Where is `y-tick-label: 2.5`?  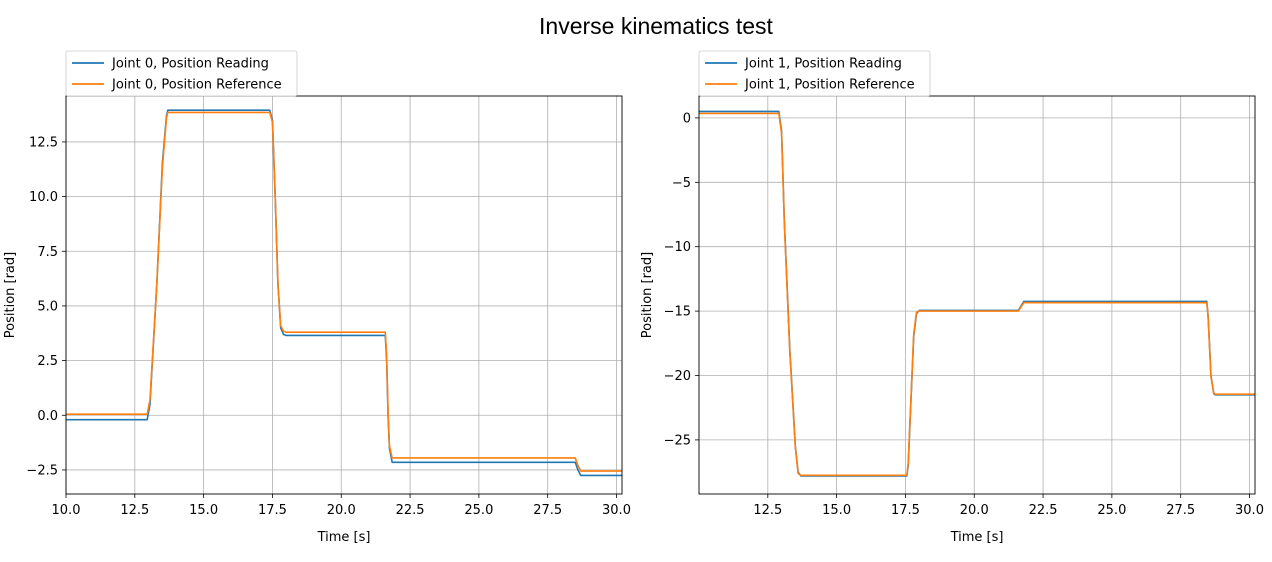 y-tick-label: 2.5 is located at coordinates (47, 361).